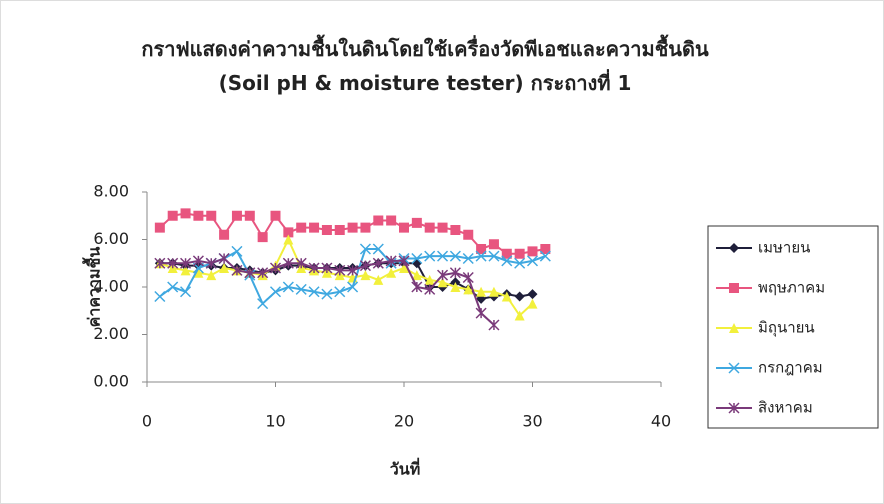  Describe the element at coordinates (404, 421) in the screenshot. I see `x-tick-label: 20` at that location.